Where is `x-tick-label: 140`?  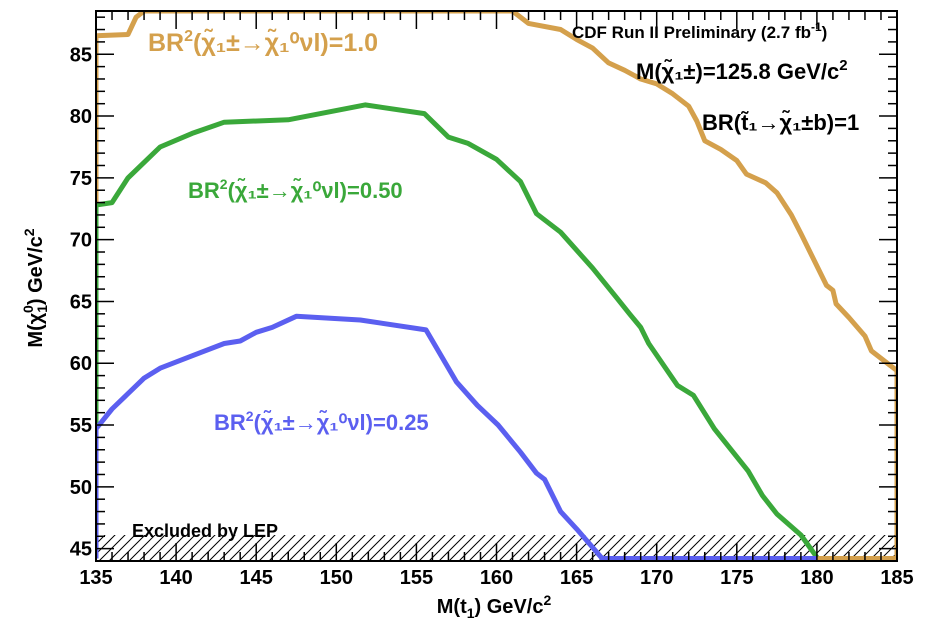 x-tick-label: 140 is located at coordinates (175, 578).